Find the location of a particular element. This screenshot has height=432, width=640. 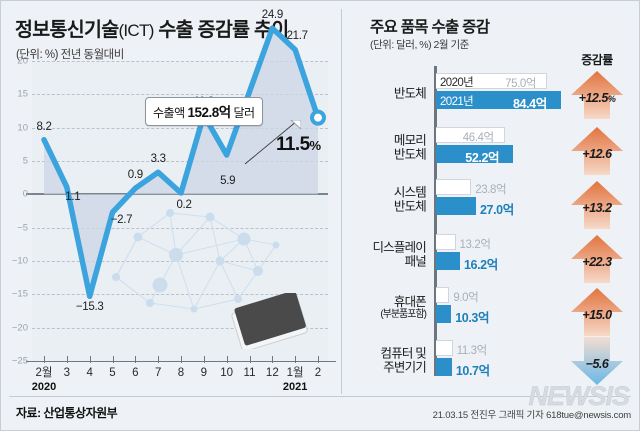

growth-arrow-up: +12.6 is located at coordinates (597, 150).